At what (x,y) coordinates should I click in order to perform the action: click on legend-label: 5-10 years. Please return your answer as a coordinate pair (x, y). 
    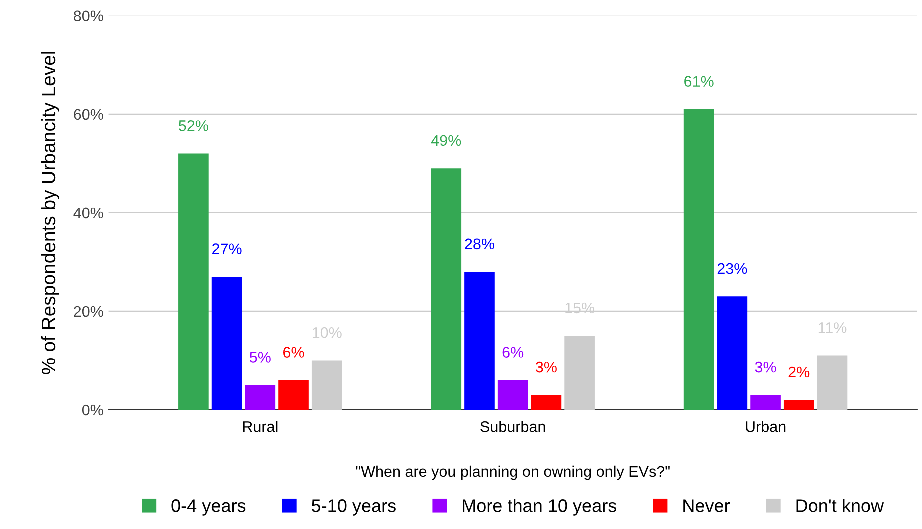
    Looking at the image, I should click on (354, 508).